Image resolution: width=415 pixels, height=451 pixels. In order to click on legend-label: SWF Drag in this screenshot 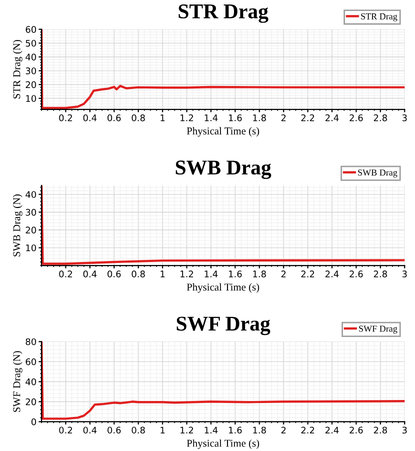, I will do `click(378, 330)`.